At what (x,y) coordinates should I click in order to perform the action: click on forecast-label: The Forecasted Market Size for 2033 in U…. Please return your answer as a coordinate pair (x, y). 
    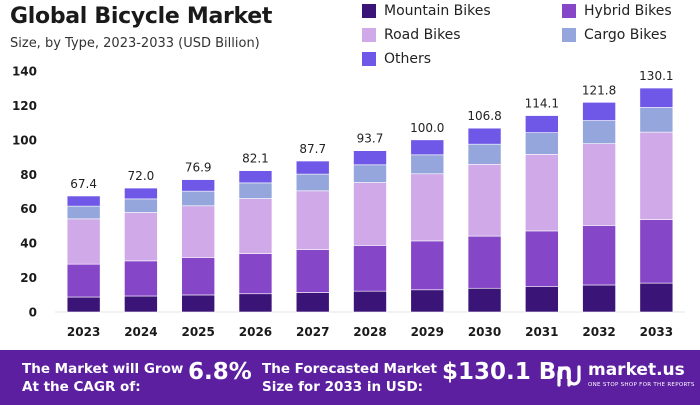
    Looking at the image, I should click on (349, 378).